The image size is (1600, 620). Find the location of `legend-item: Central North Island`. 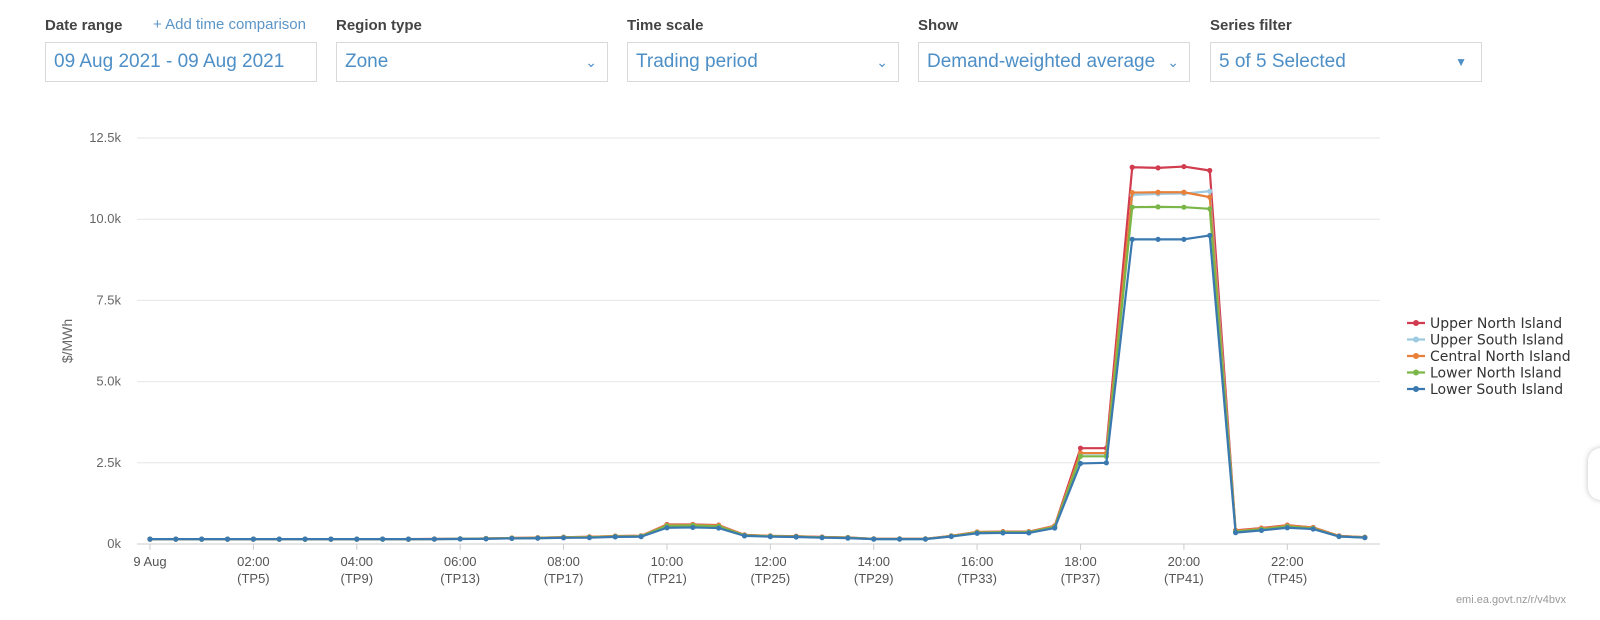

legend-item: Central North Island is located at coordinates (1489, 357).